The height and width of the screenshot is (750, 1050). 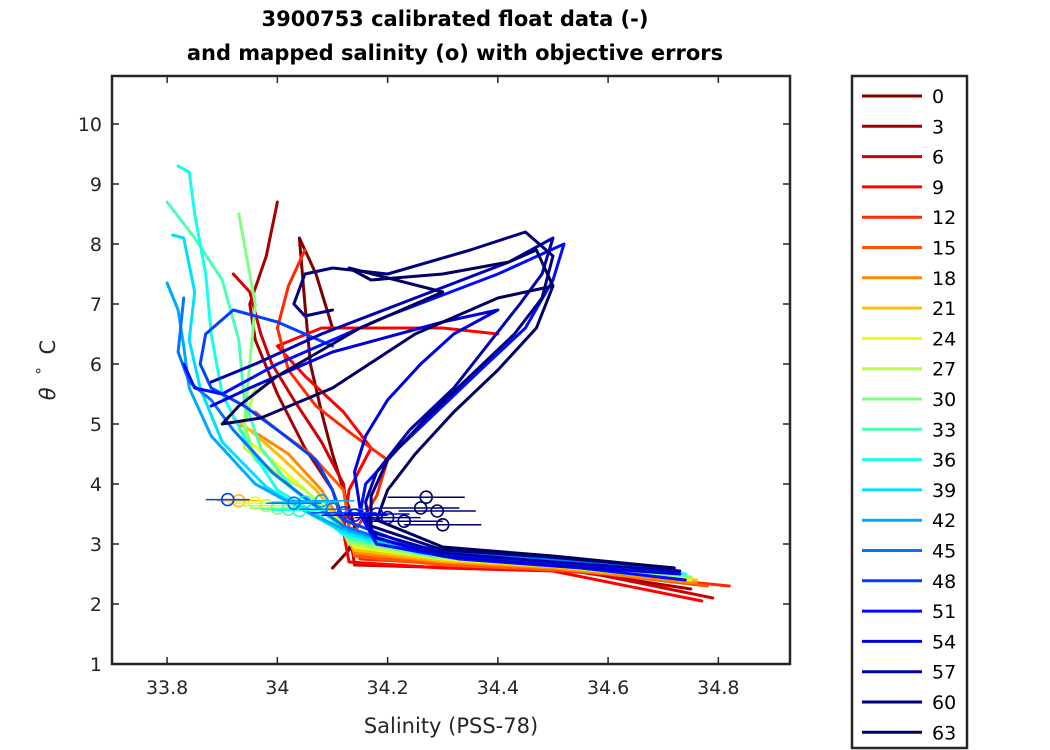 What do you see at coordinates (498, 688) in the screenshot?
I see `x-tick-label: 34.4` at bounding box center [498, 688].